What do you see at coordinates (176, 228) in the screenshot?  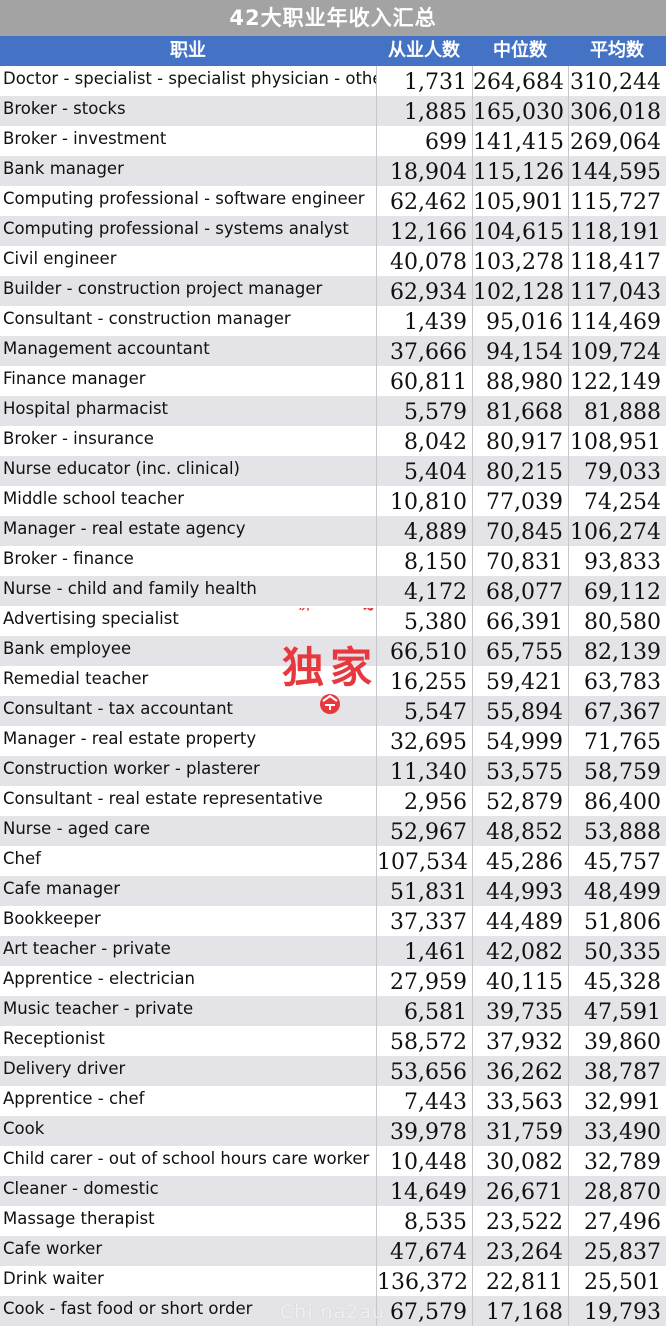 I see `occupation-cell: Computing professional - systems analyst` at bounding box center [176, 228].